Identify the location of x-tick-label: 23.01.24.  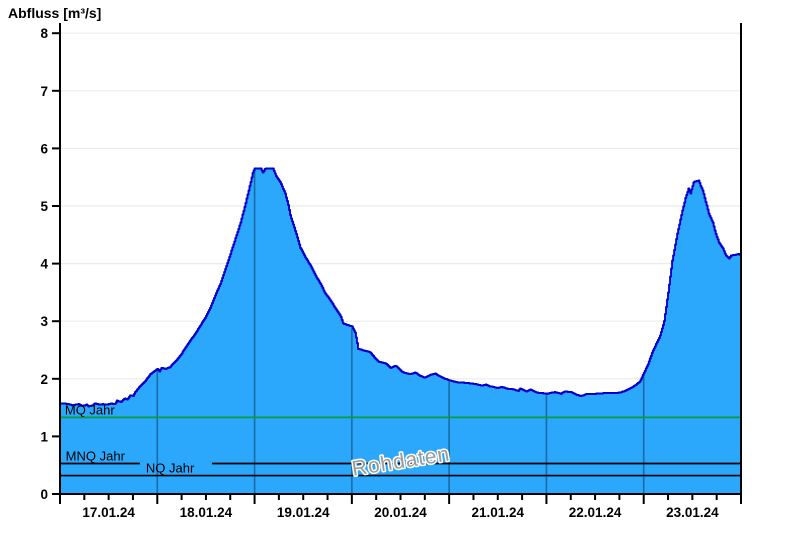
(692, 512).